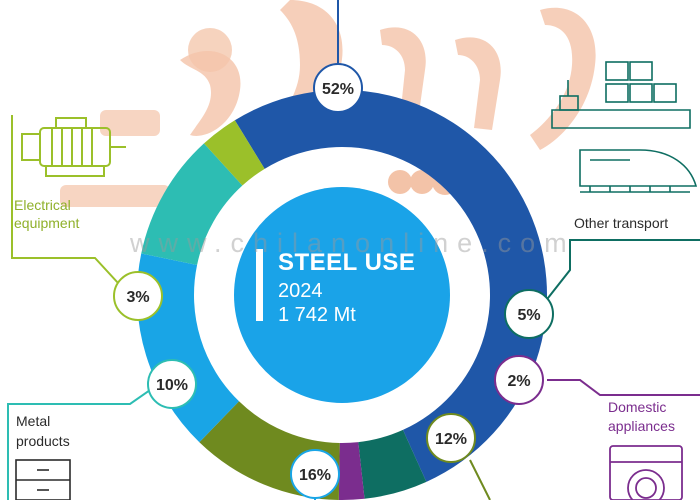  I want to click on watermark-text: www.chilanonline.com, so click(352, 243).